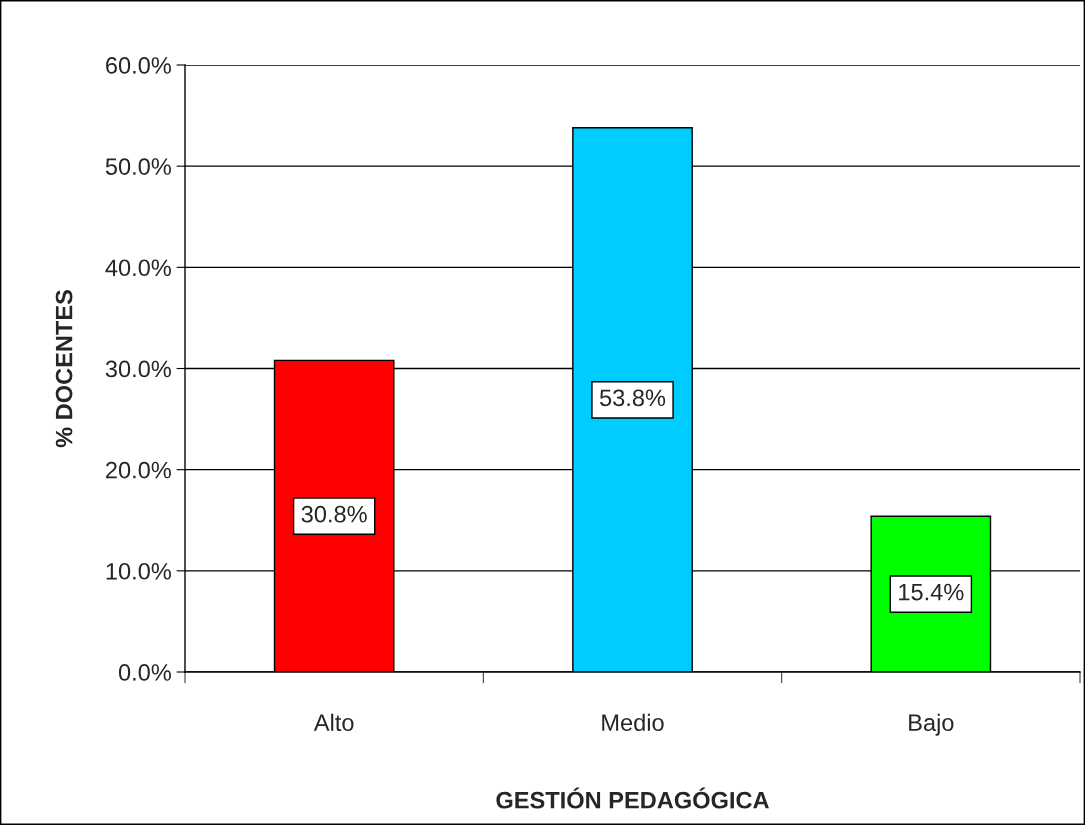 The width and height of the screenshot is (1085, 825). Describe the element at coordinates (144, 672) in the screenshot. I see `y-tick-label: 0.0%` at that location.